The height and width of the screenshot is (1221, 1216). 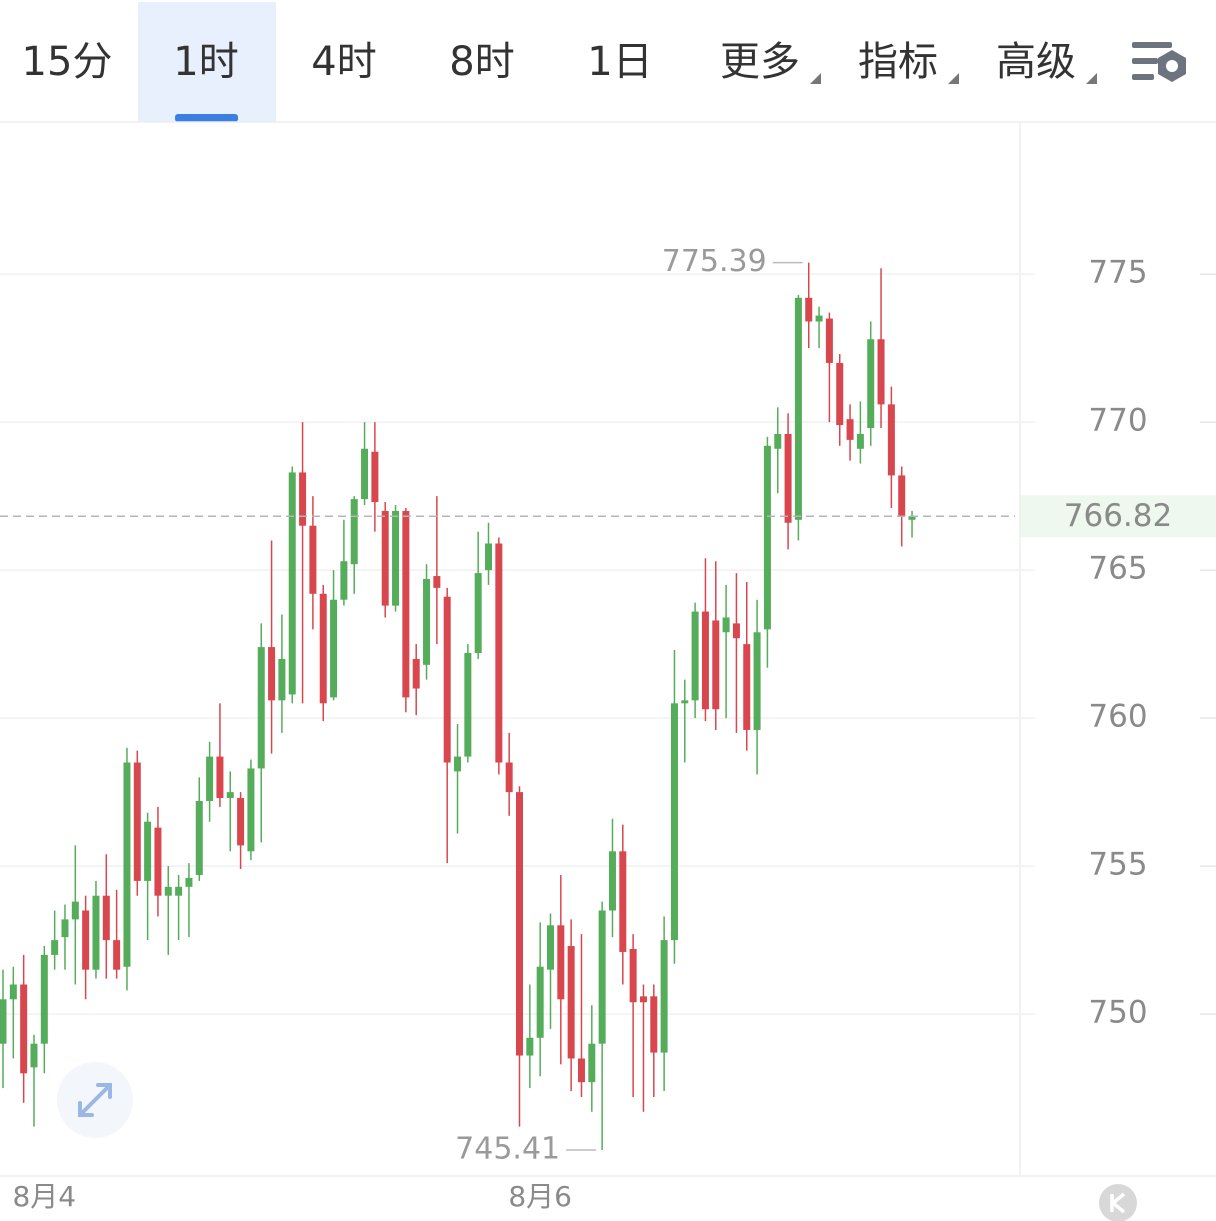 What do you see at coordinates (67, 62) in the screenshot?
I see `tab: 15分` at bounding box center [67, 62].